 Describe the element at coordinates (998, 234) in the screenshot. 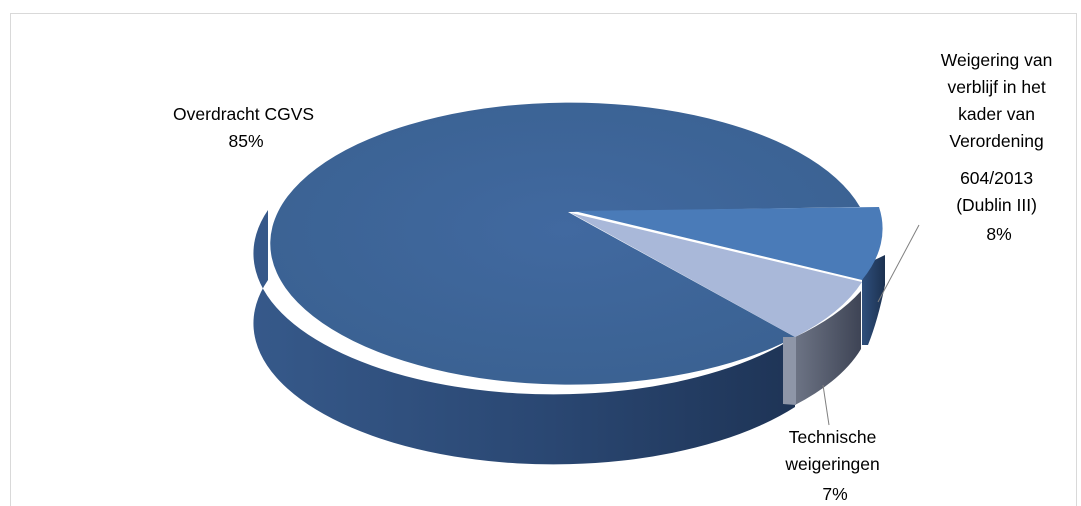

I see `label-pct: 8%` at that location.